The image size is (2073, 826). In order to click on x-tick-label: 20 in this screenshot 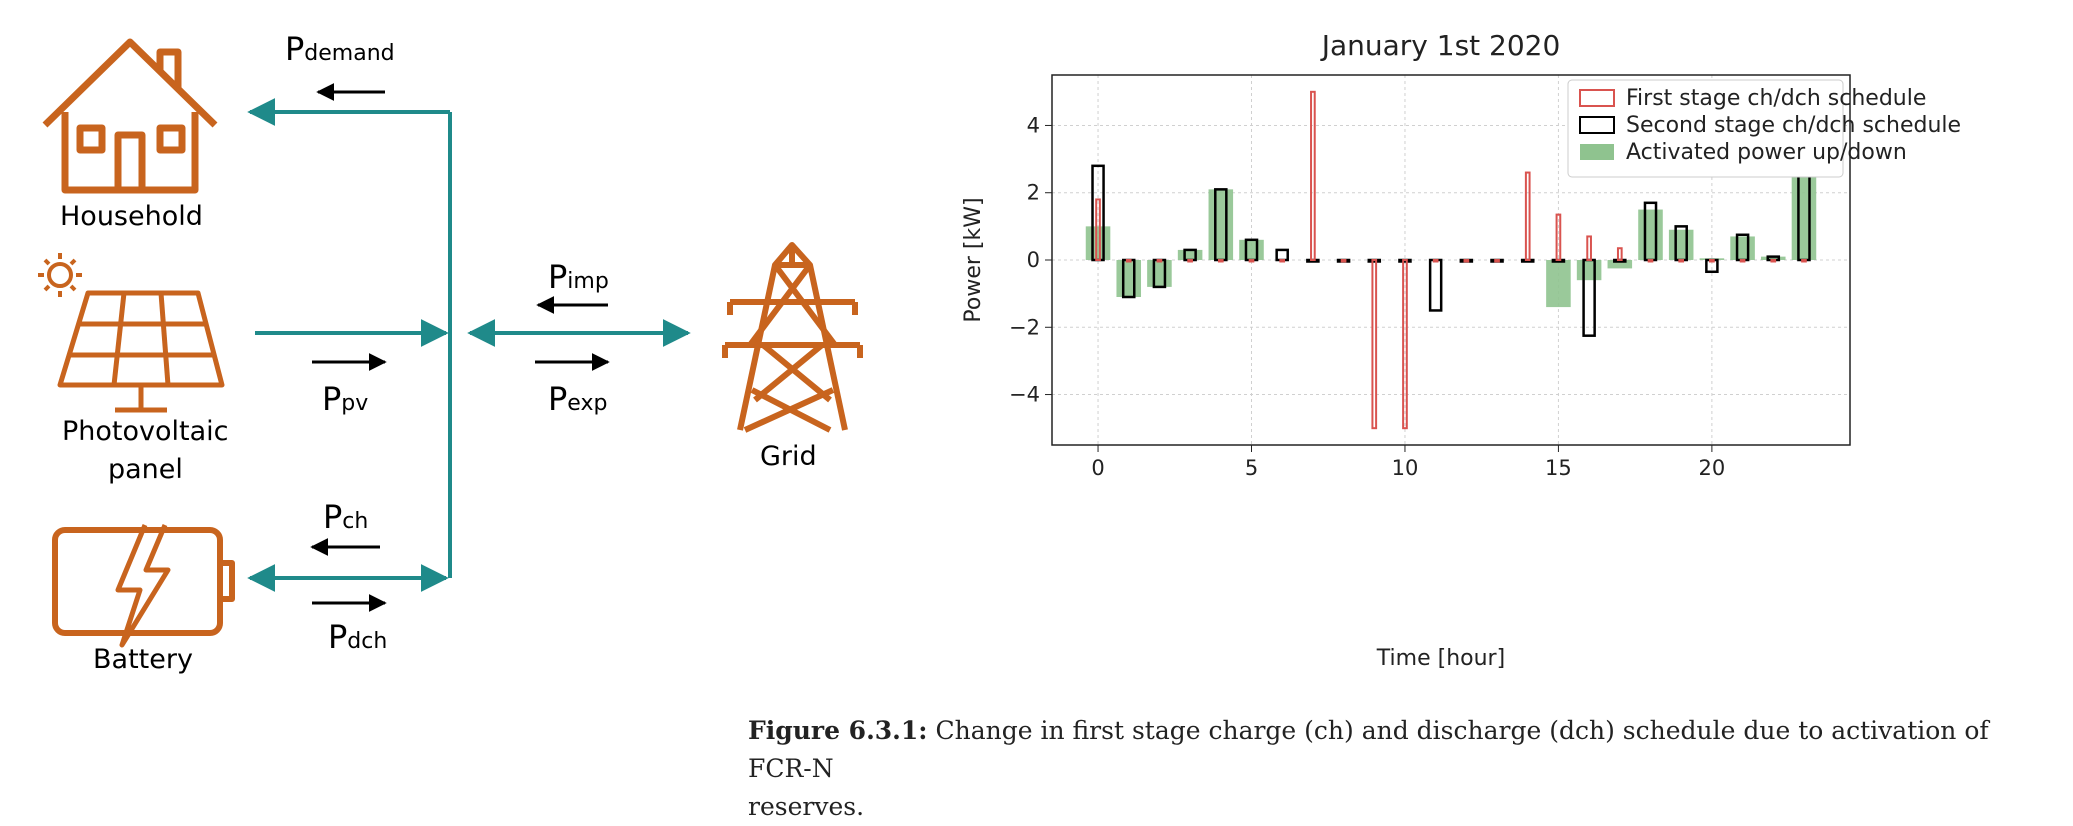, I will do `click(1712, 468)`.